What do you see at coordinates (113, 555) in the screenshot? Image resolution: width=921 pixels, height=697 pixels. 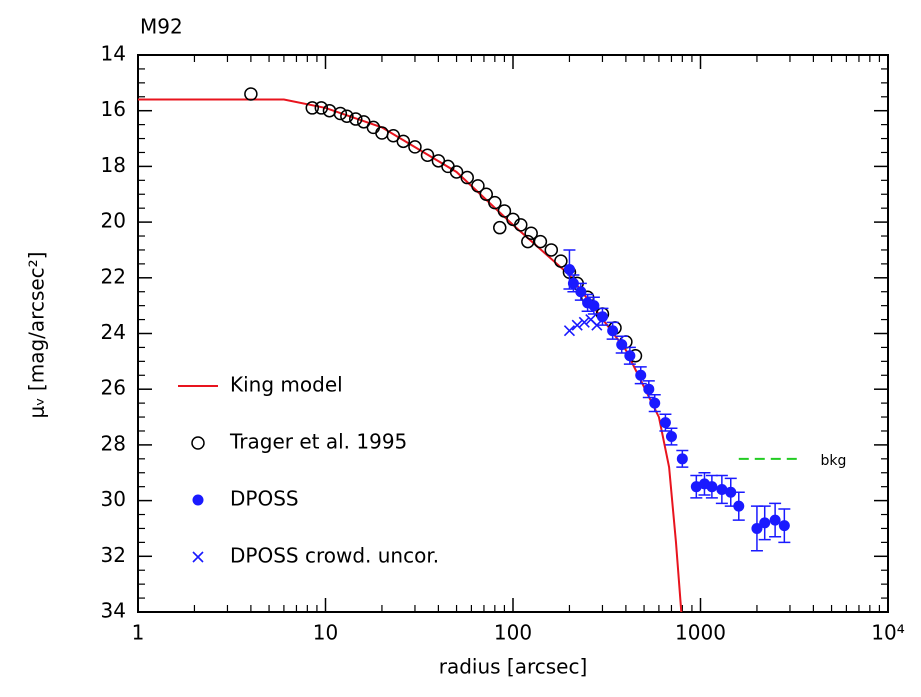 I see `y-tick-label: 32` at bounding box center [113, 555].